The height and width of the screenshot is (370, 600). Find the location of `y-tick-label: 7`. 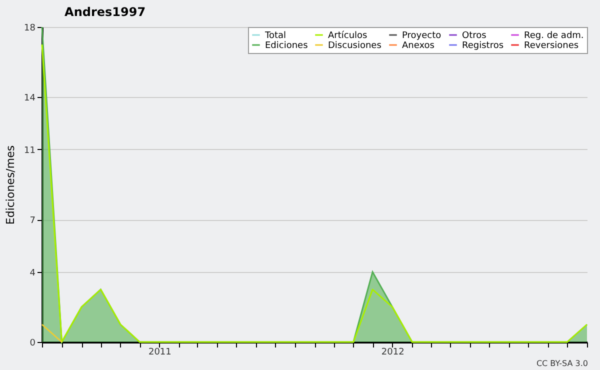

y-tick-label: 7 is located at coordinates (33, 221).